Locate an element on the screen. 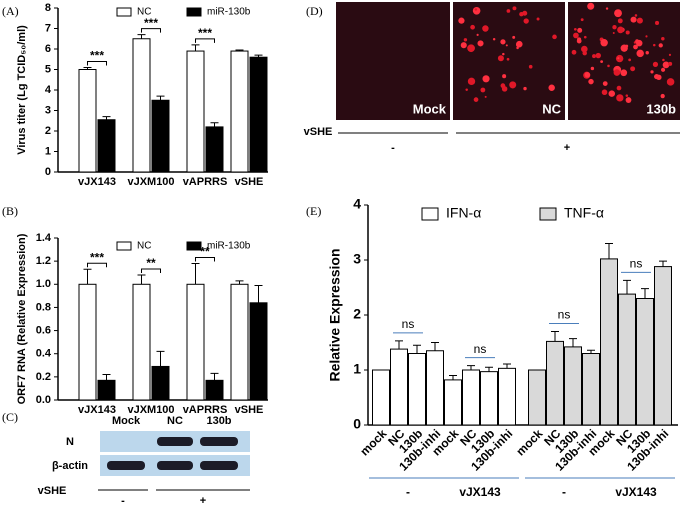 Image resolution: width=685 pixels, height=508 pixels. y-tick-label: 8 is located at coordinates (48, 8).